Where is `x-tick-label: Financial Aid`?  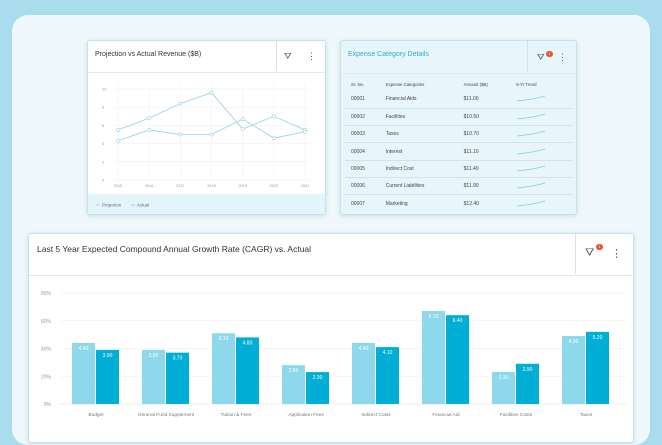
x-tick-label: Financial Aid is located at coordinates (446, 415).